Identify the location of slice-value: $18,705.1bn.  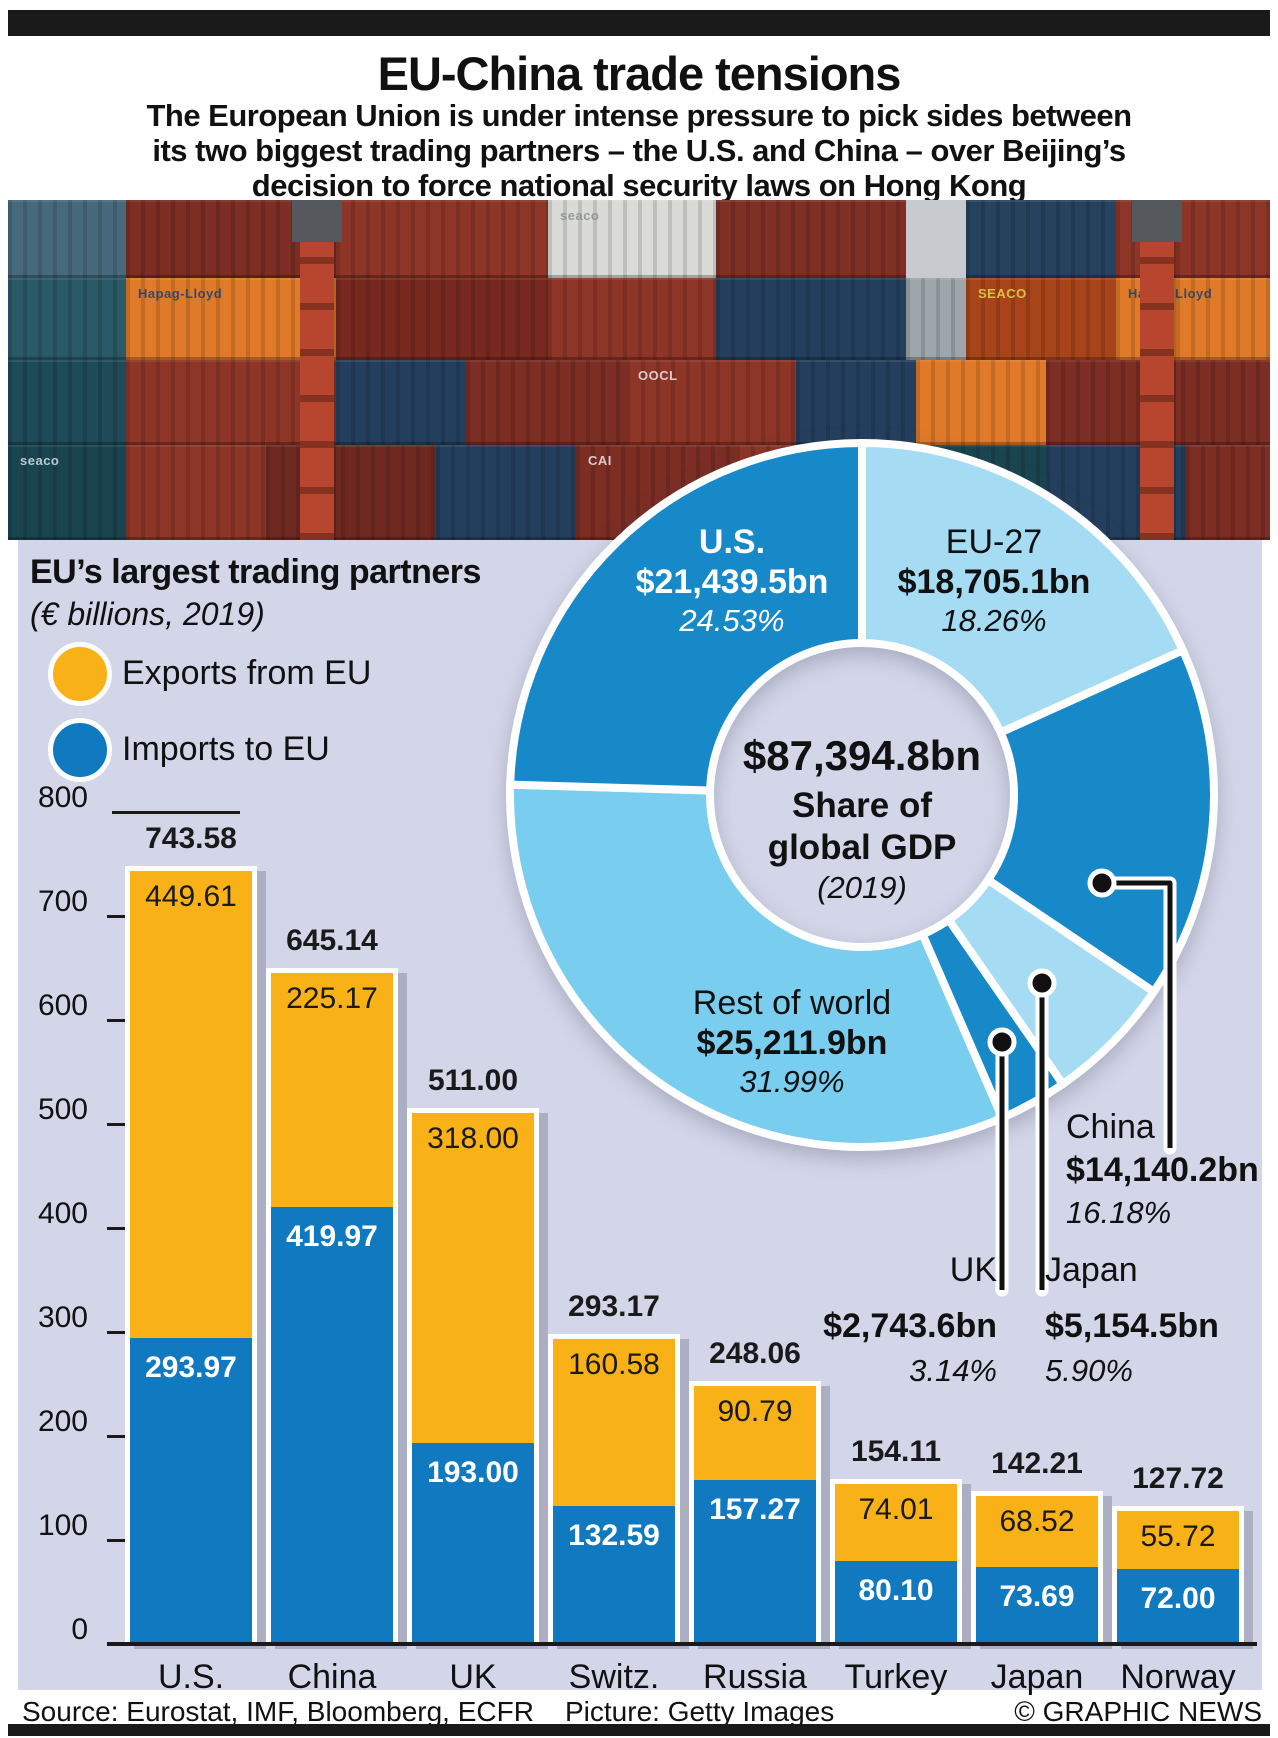
(994, 582).